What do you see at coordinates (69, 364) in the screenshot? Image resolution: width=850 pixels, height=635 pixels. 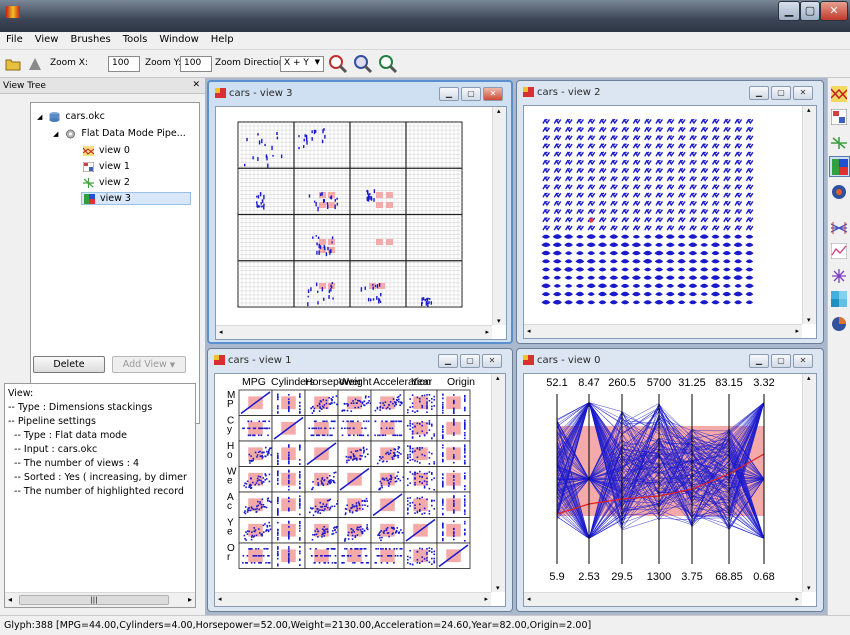 I see `delete-button: Delete` at bounding box center [69, 364].